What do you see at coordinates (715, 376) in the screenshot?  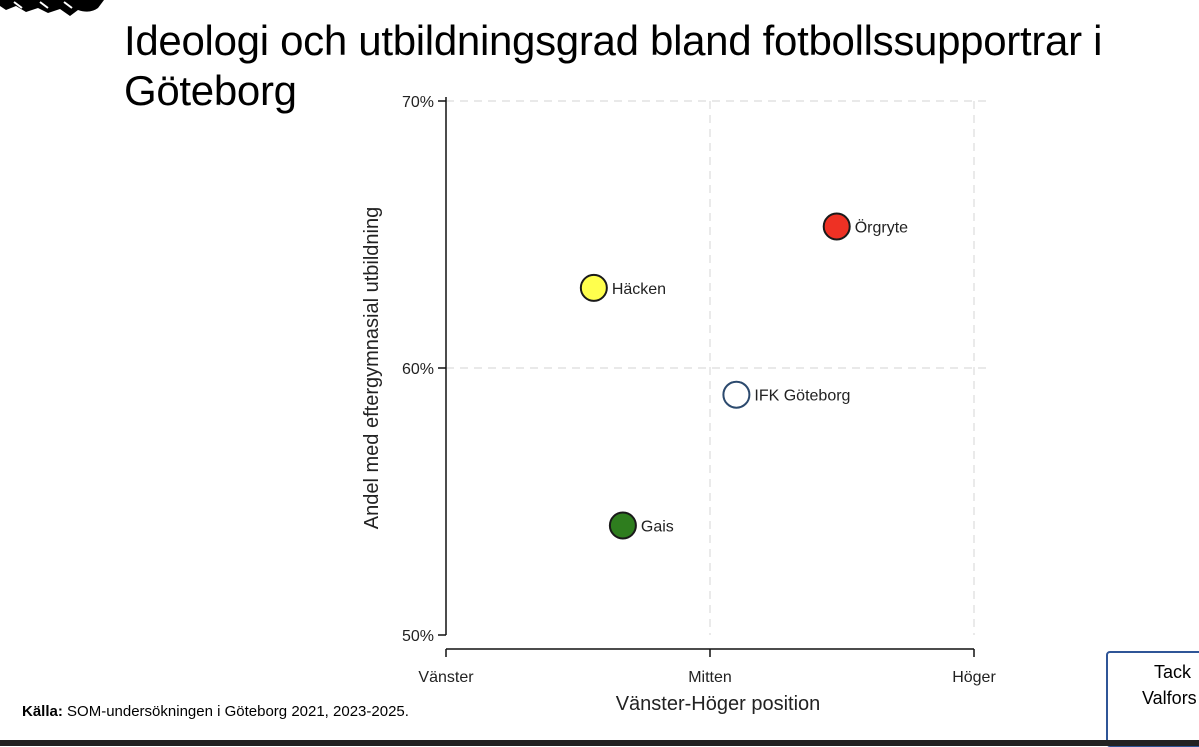 I see `data-points` at bounding box center [715, 376].